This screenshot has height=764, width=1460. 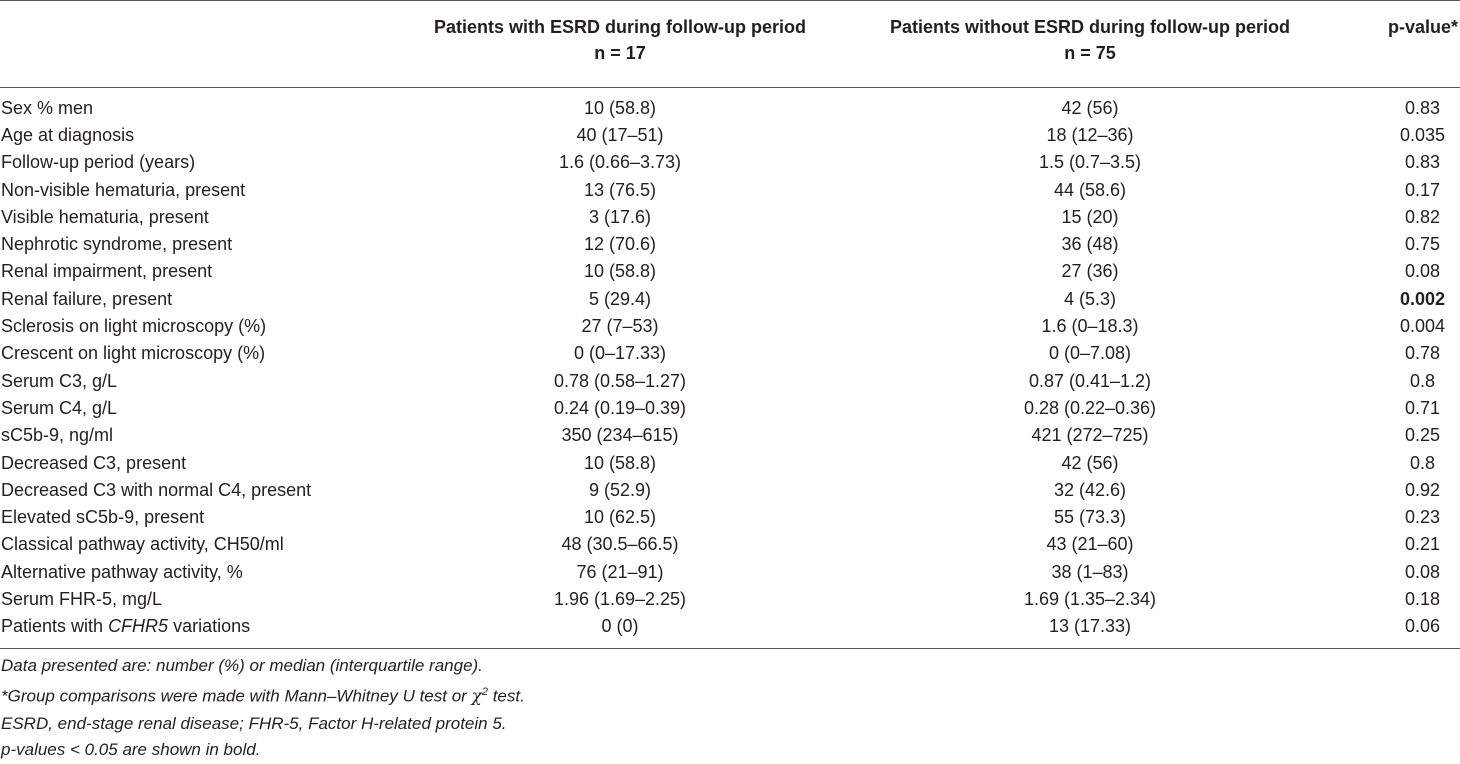 I want to click on without-esrd-value: 0.87 (0.41–1.2), so click(x=1090, y=380).